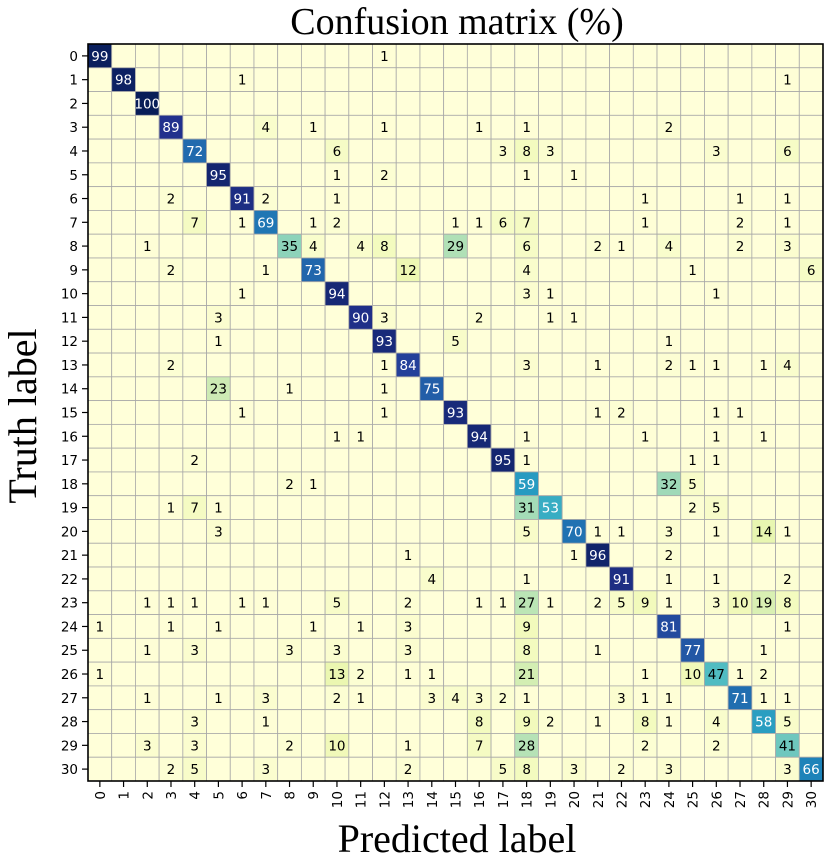 This screenshot has height=861, width=830. Describe the element at coordinates (313, 247) in the screenshot. I see `cell-value-label: 4` at that location.